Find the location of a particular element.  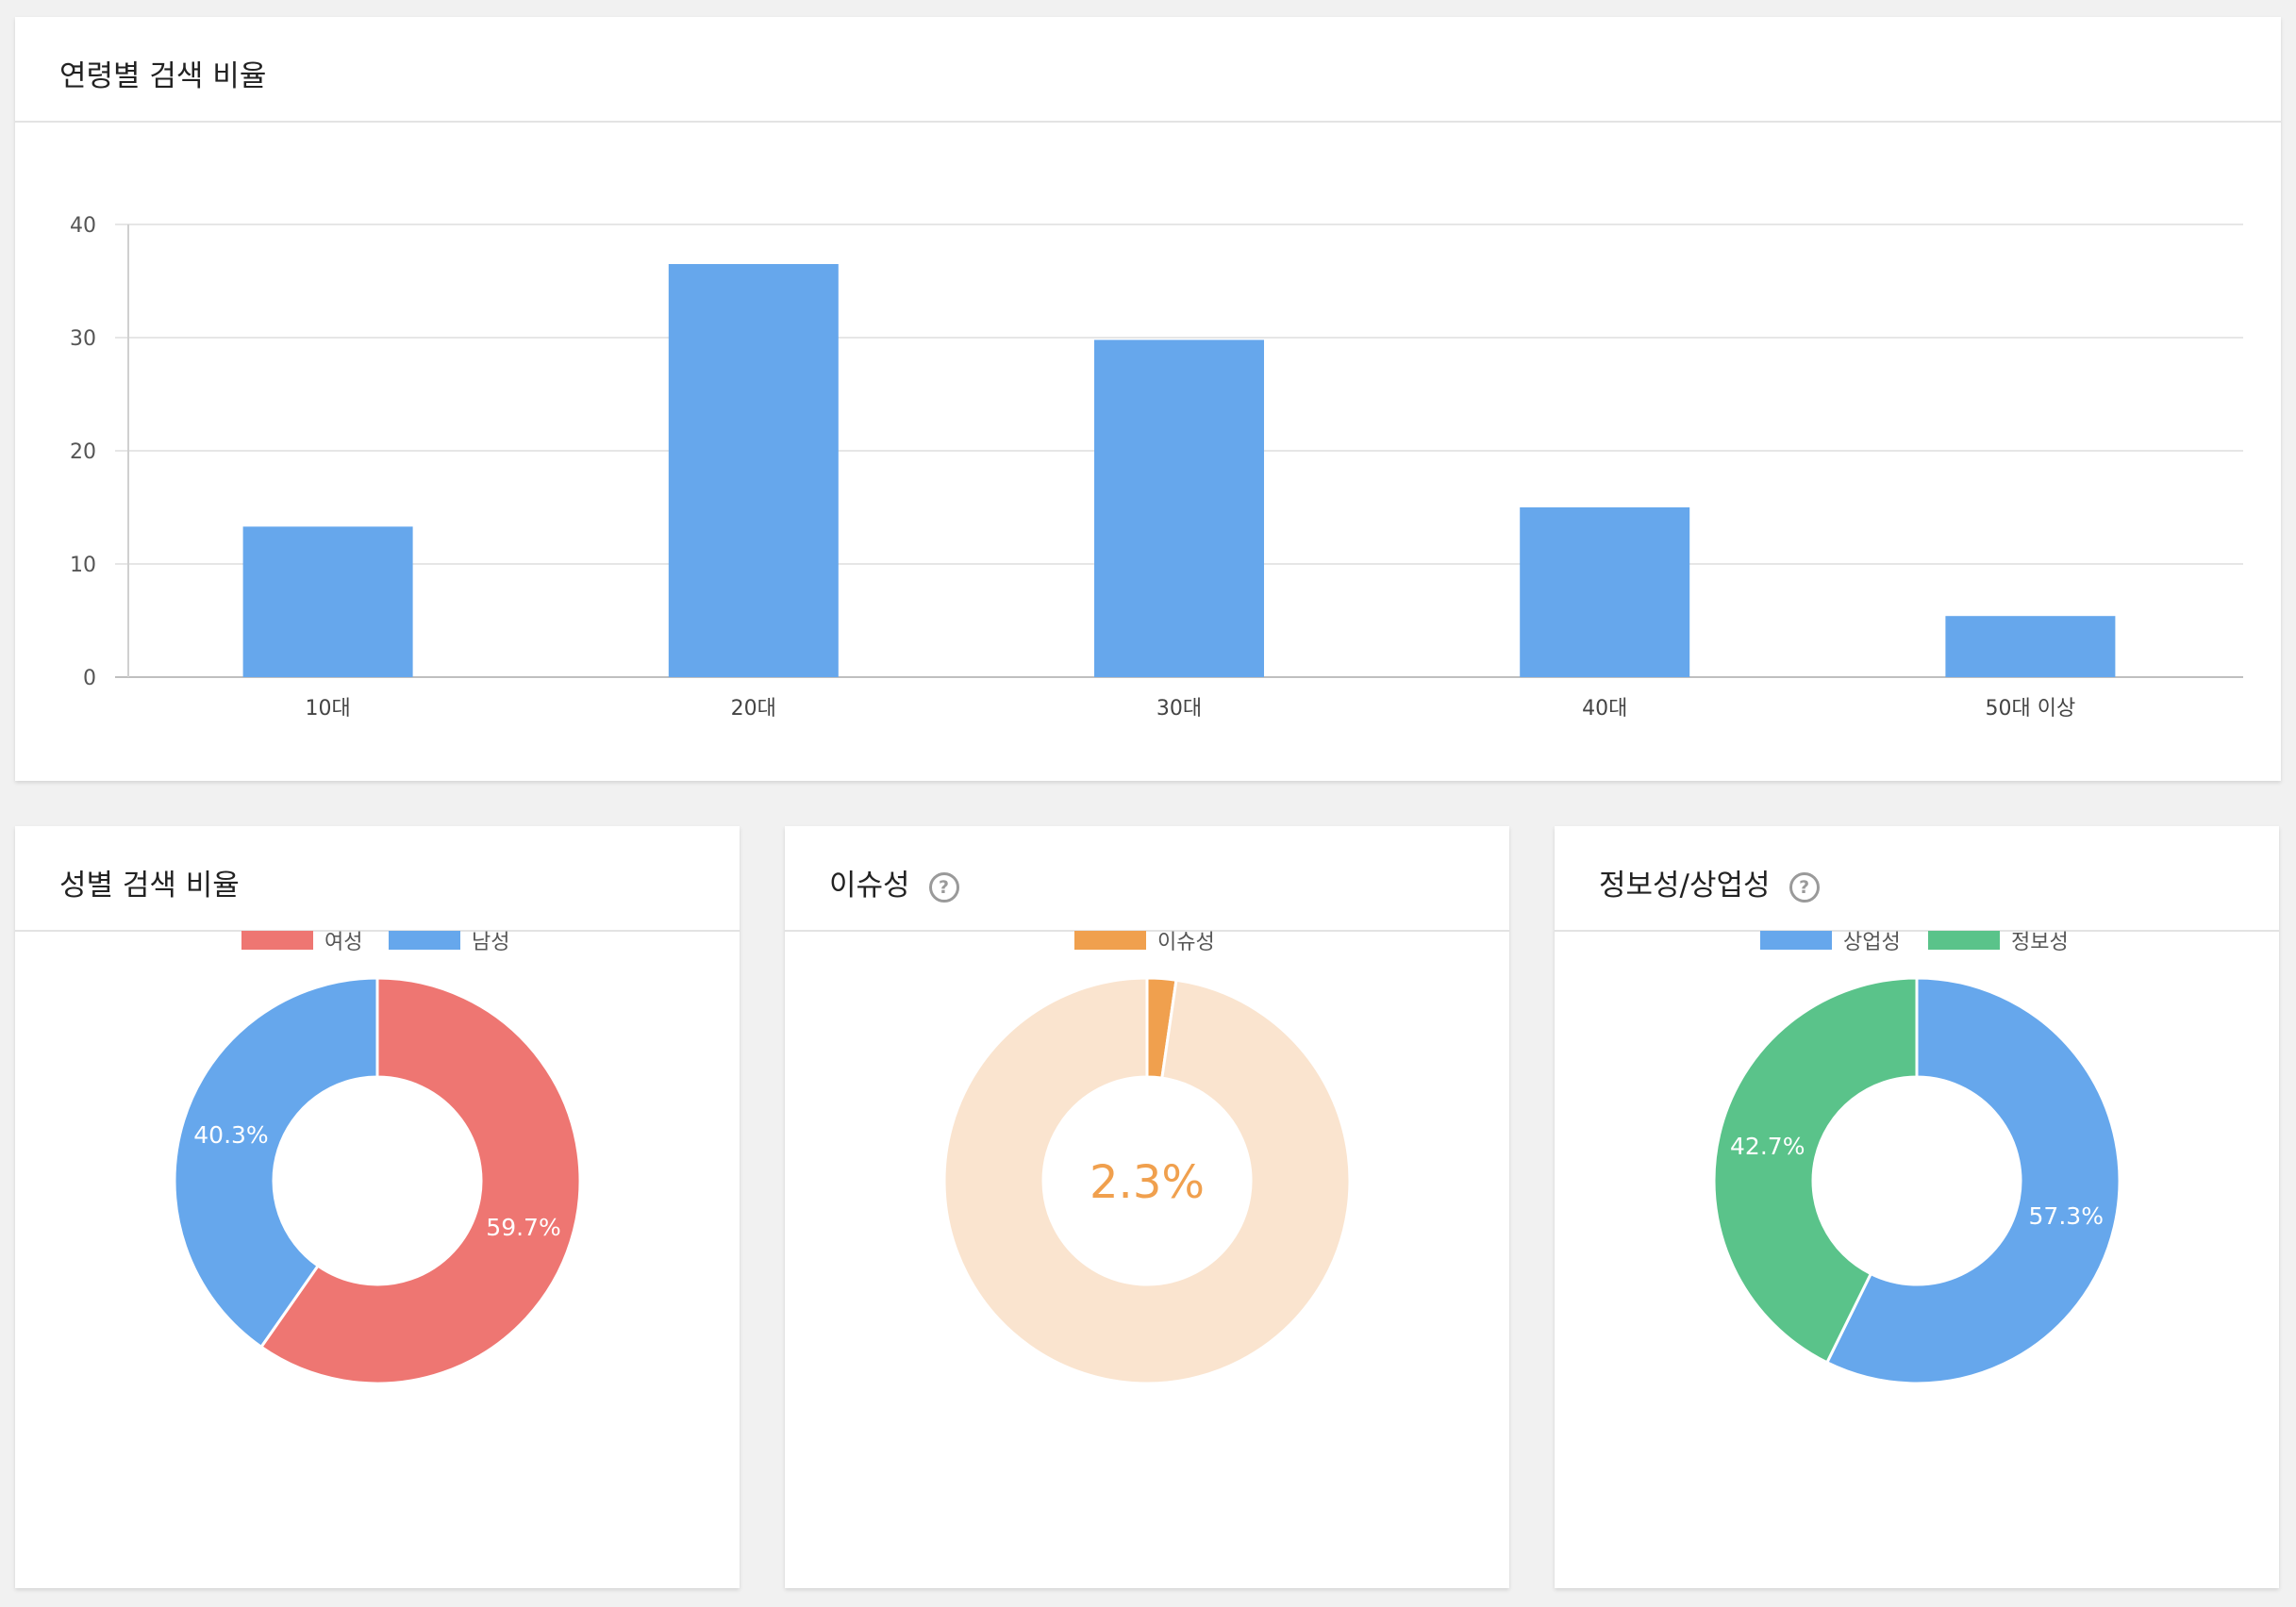

issue-donut-chart: 이슈성 2.3% is located at coordinates (1147, 1158).